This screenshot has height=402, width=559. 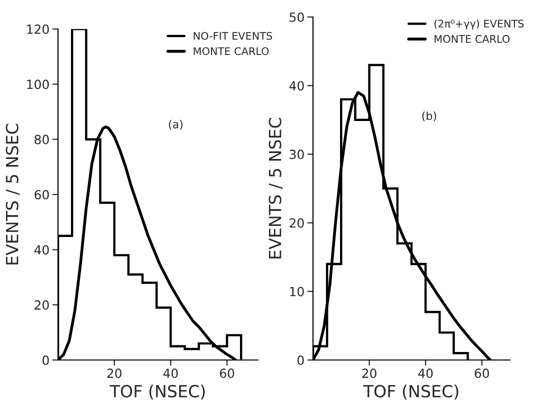 What do you see at coordinates (38, 29) in the screenshot?
I see `y-tick-label: 120` at bounding box center [38, 29].